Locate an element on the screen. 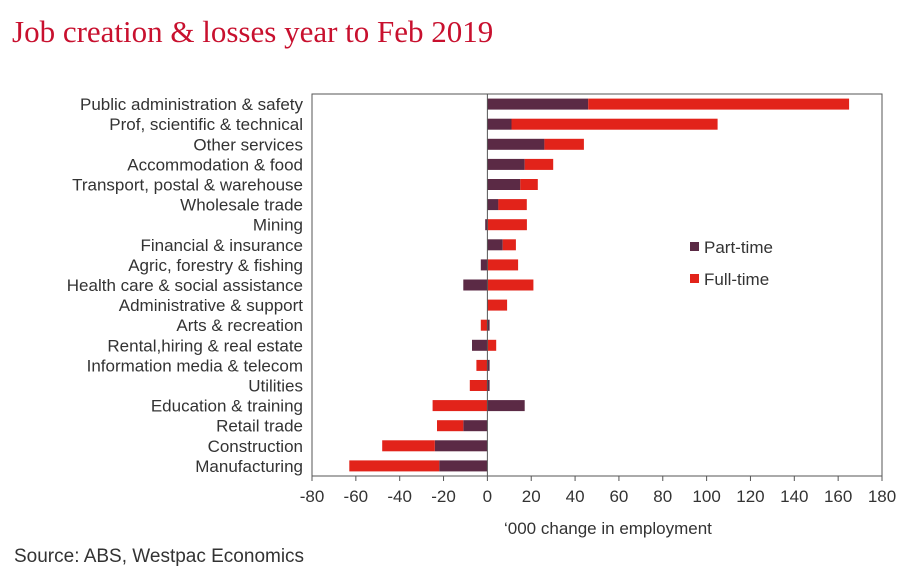 This screenshot has width=912, height=586. x-tick-label: -40 is located at coordinates (399, 496).